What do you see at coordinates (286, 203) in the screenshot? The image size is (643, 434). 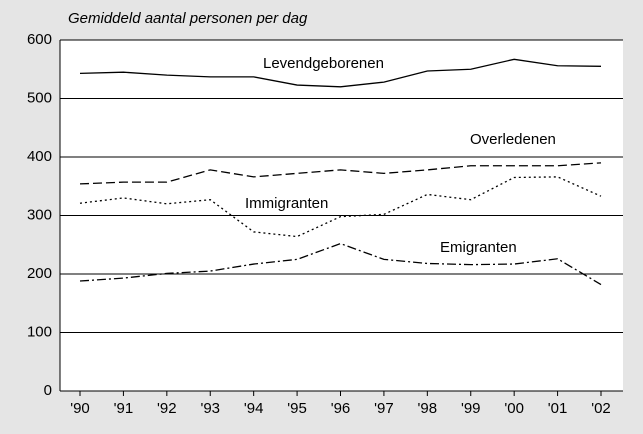 I see `series-label: Immigranten` at bounding box center [286, 203].